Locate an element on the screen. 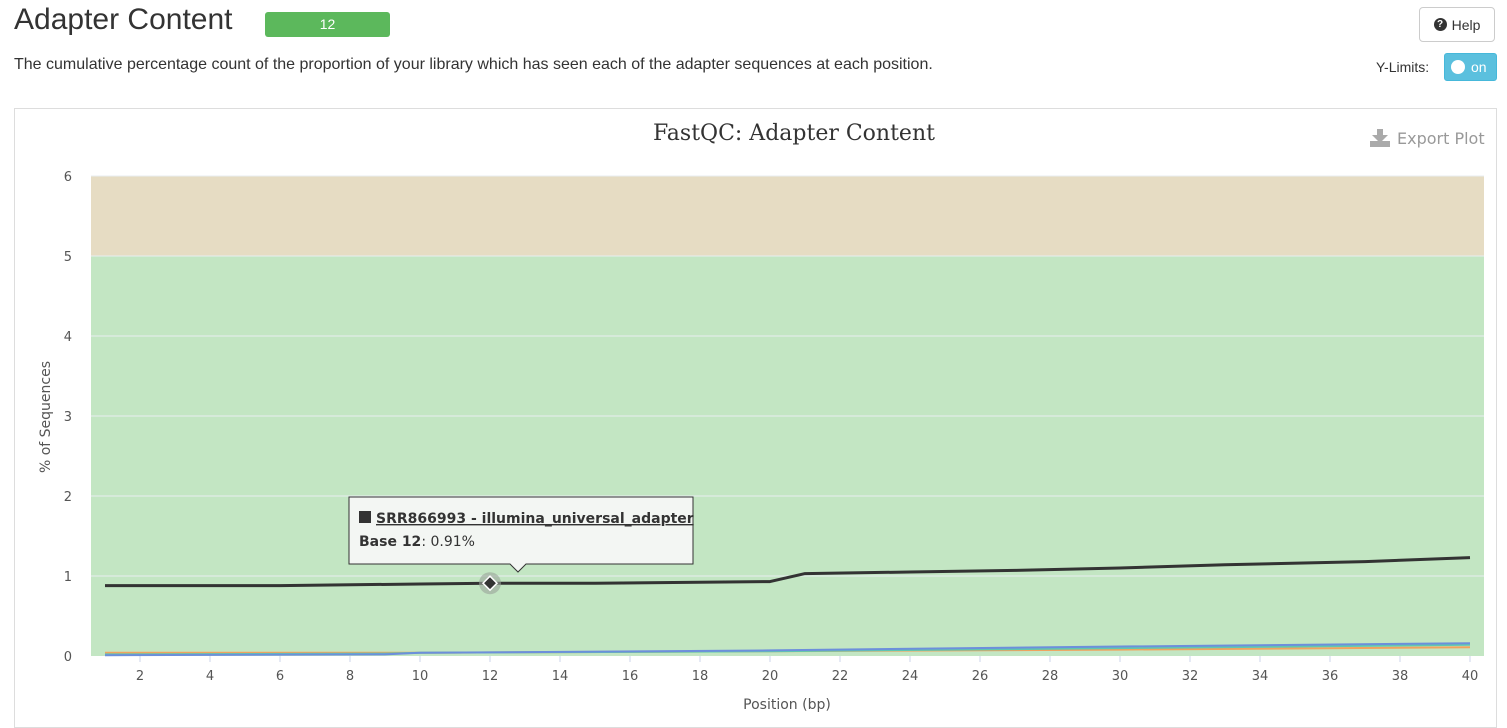 This screenshot has width=1507, height=728. x-axis-title: Position (bp) is located at coordinates (787, 705).